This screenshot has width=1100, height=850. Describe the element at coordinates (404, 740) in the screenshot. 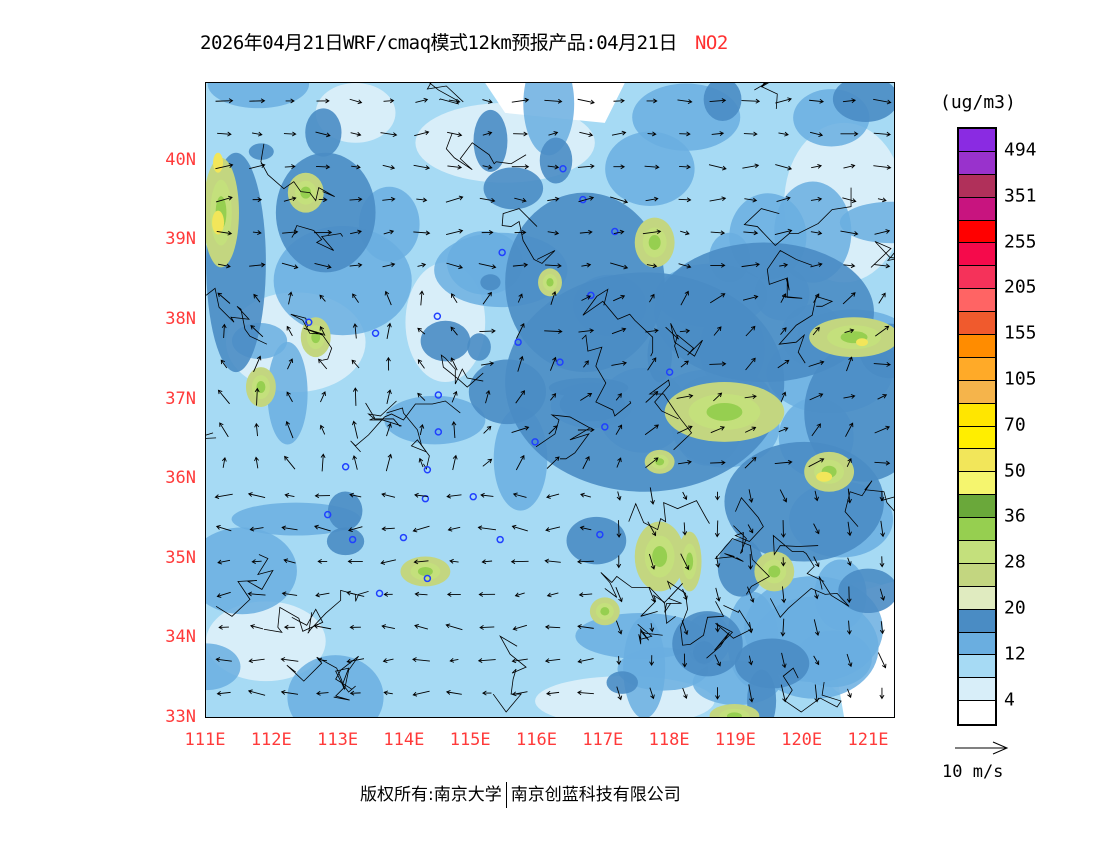

I see `lon-tick-label: 114E` at that location.